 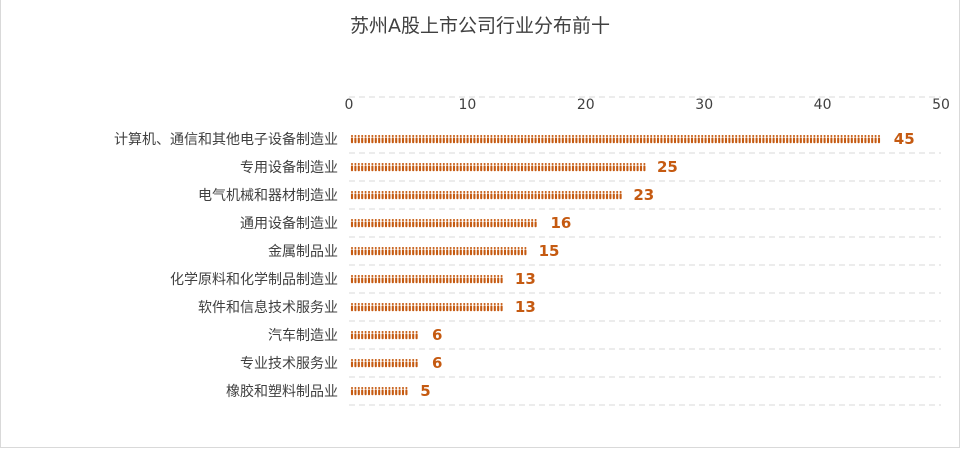 What do you see at coordinates (226, 139) in the screenshot?
I see `category-label: 计算机、通信和其他电子设备制造业` at bounding box center [226, 139].